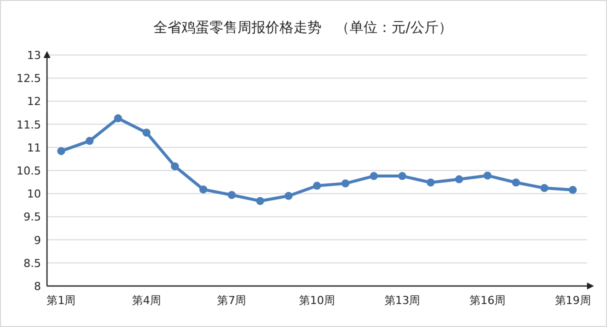  Describe the element at coordinates (34, 55) in the screenshot. I see `y-tick-label: 13` at that location.